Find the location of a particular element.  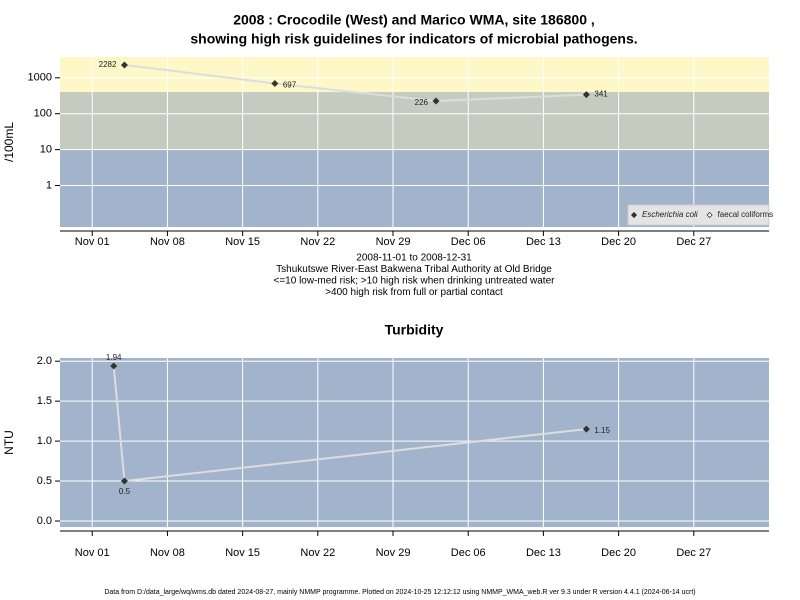

y-tick-label: 10 is located at coordinates (46, 150).